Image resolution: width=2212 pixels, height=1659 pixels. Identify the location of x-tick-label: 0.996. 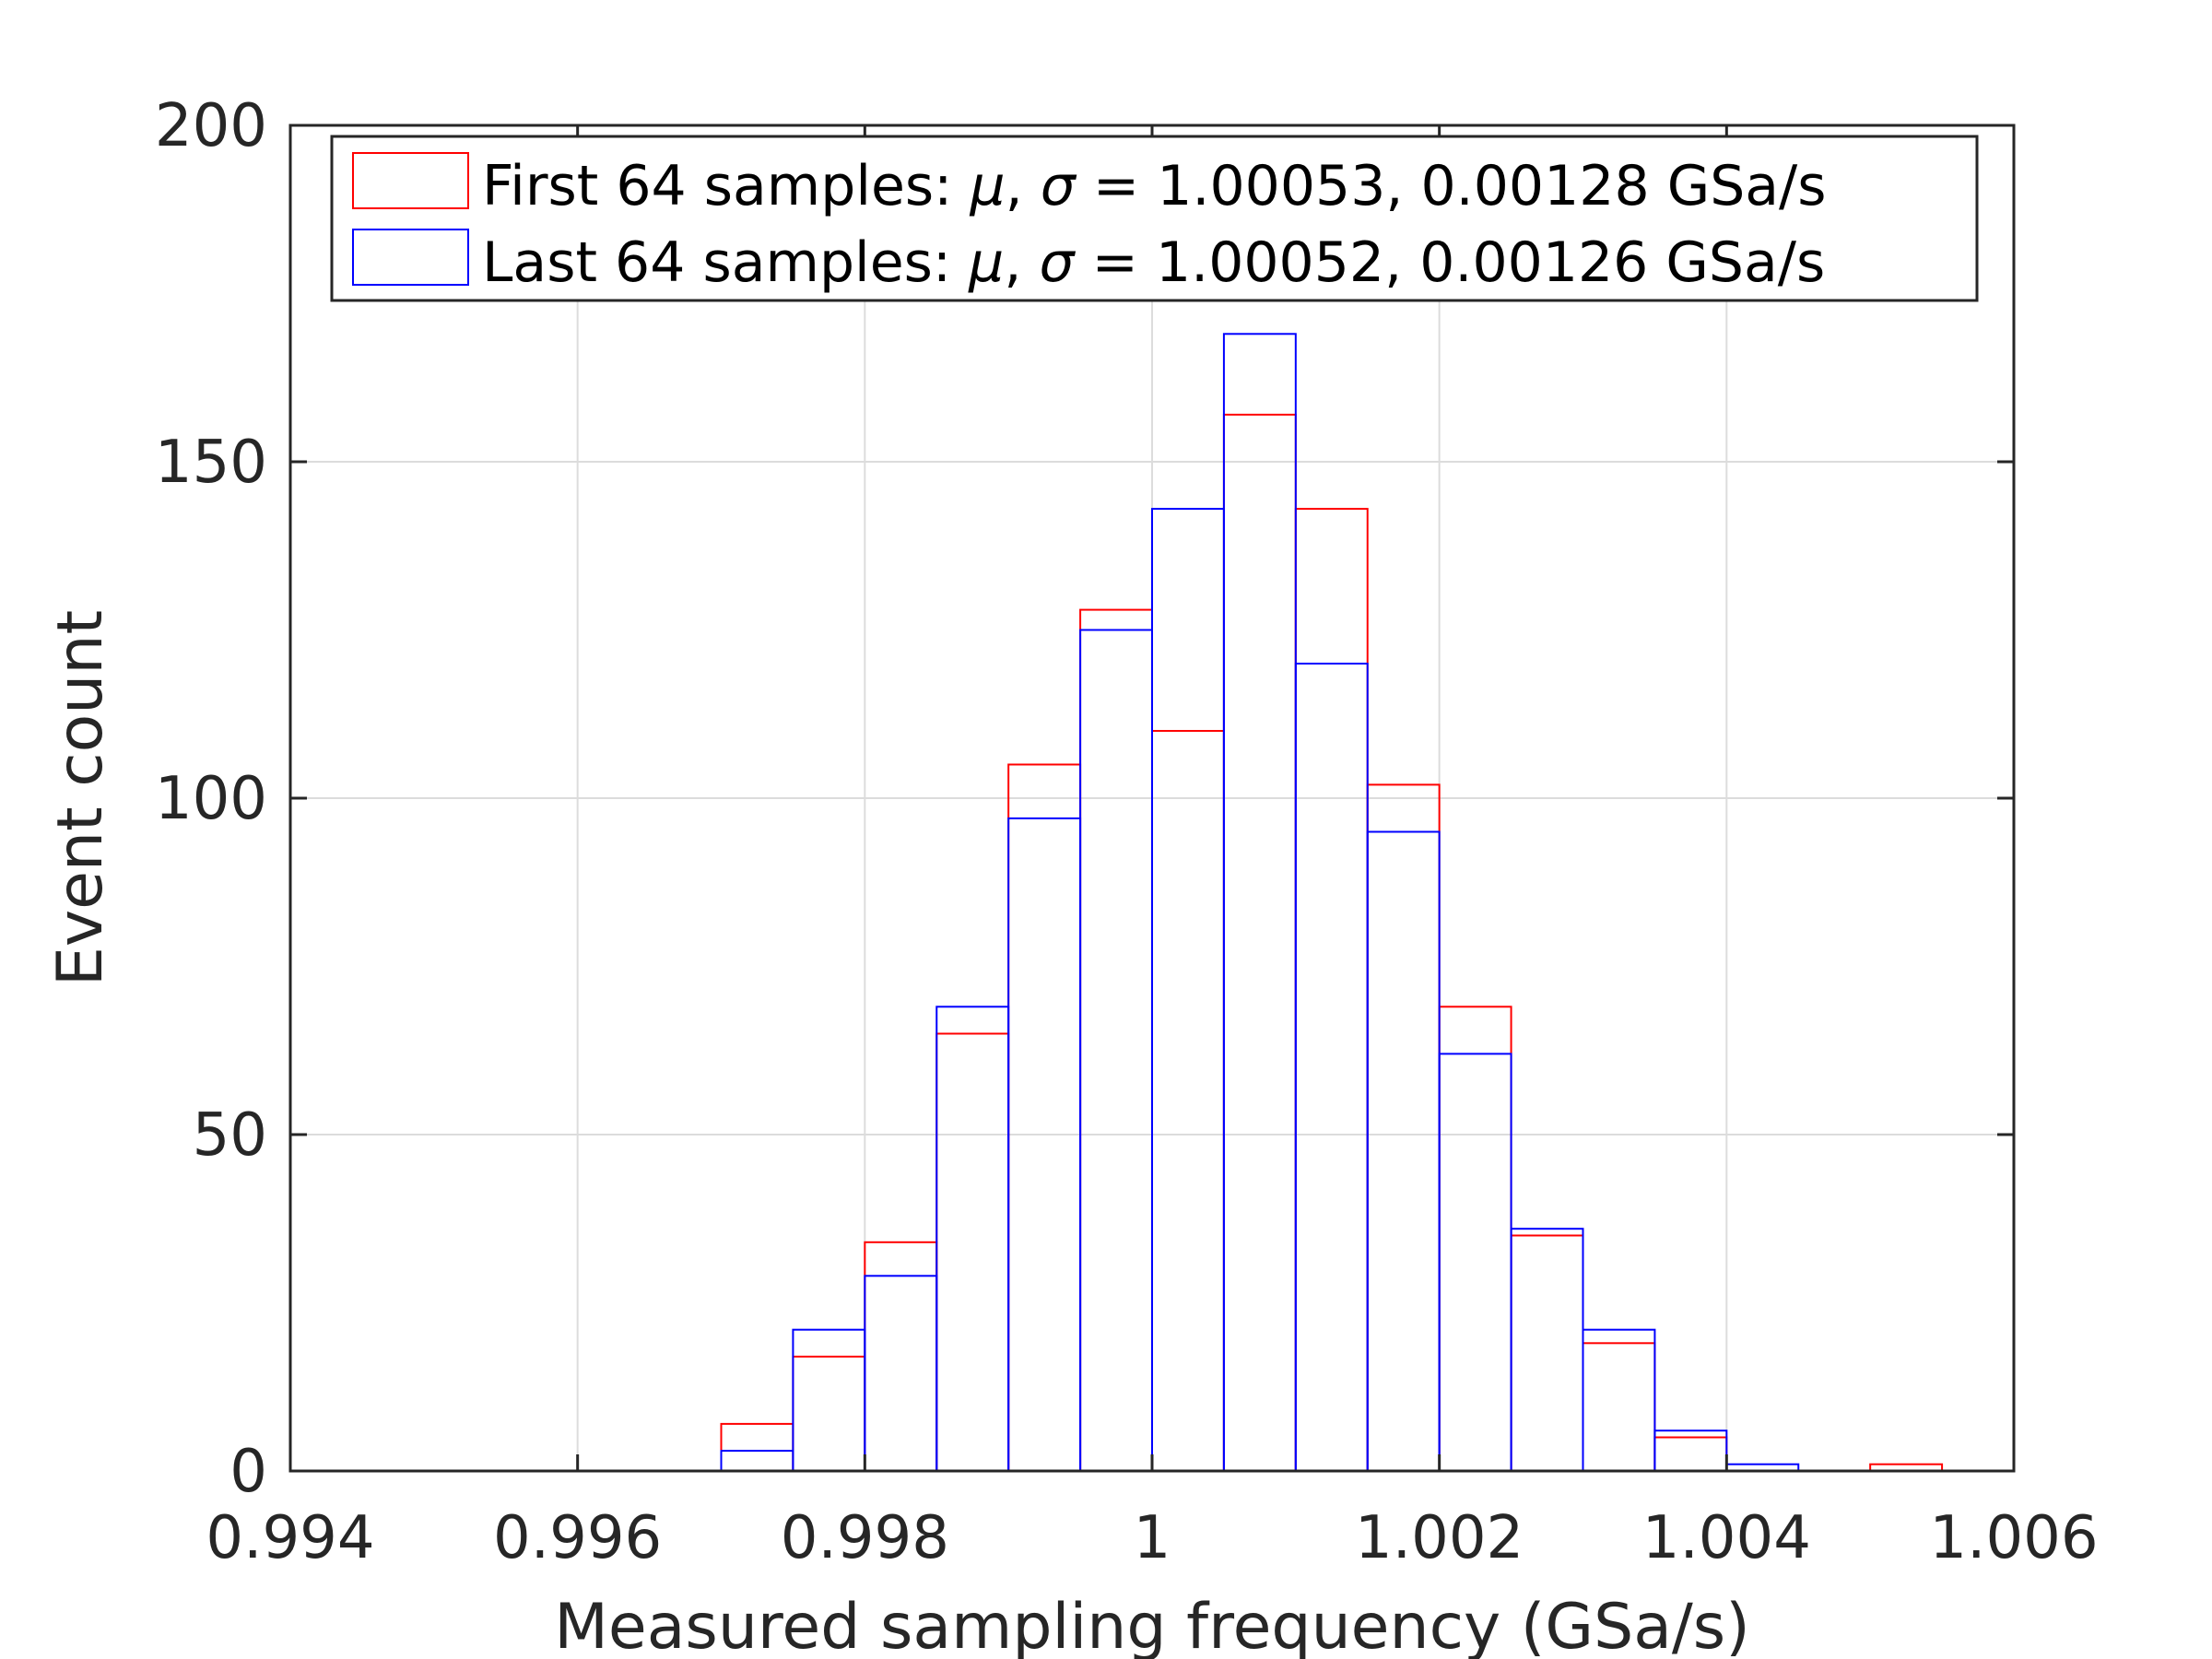
(577, 1538).